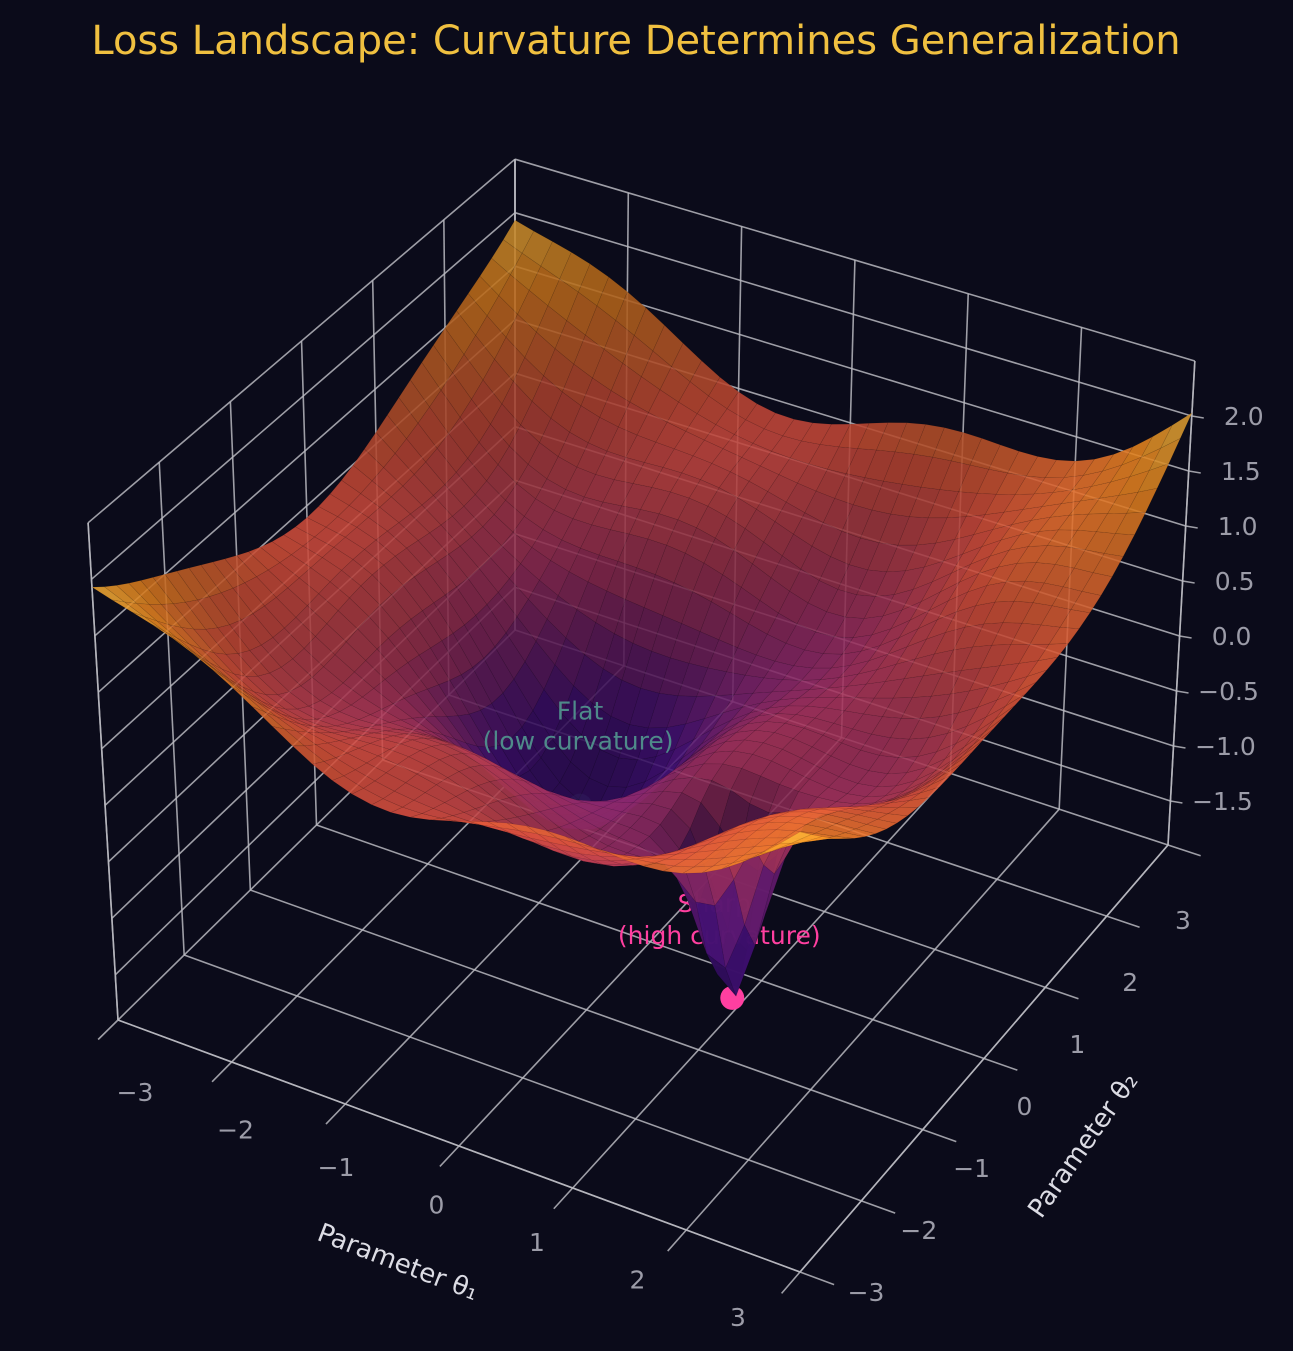  What do you see at coordinates (1222, 801) in the screenshot?
I see `z-tick-label: −1.5` at bounding box center [1222, 801].